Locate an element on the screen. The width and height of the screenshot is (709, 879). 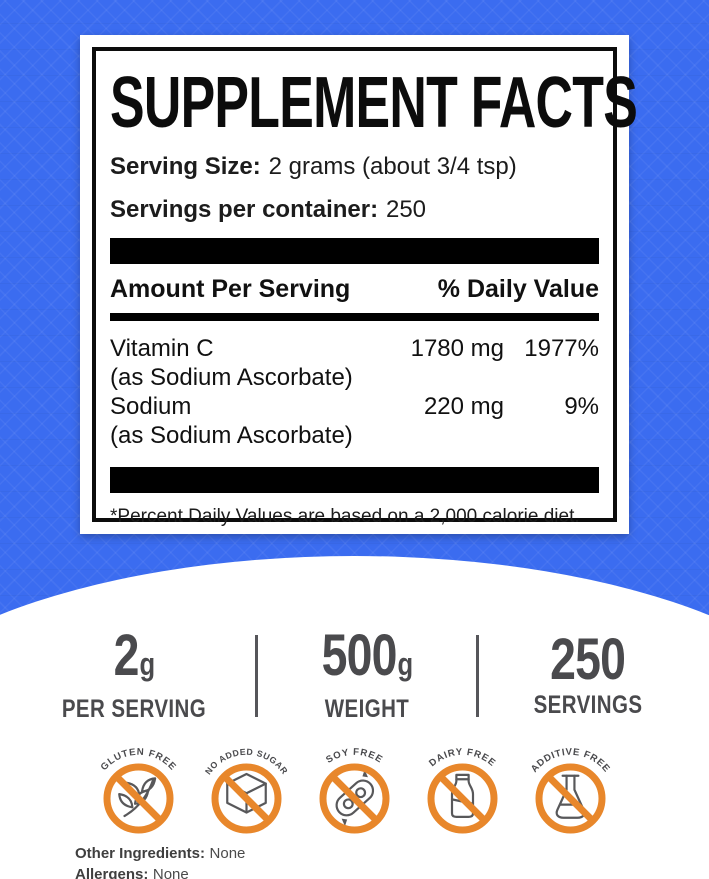
badge-arc-label: SOY FREE is located at coordinates (354, 756).